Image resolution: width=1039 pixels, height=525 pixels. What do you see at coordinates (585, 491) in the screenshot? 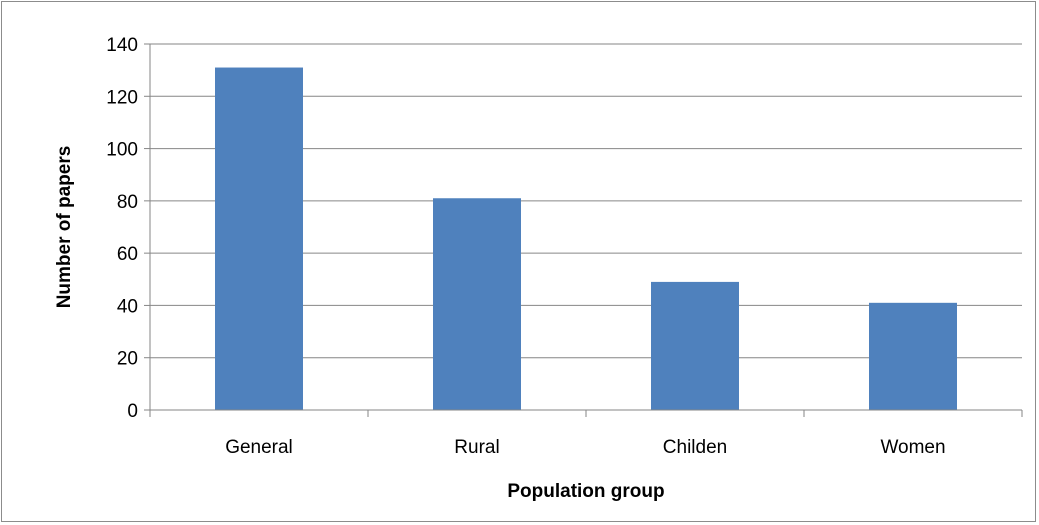
I see `x-axis-title: Population group` at bounding box center [585, 491].